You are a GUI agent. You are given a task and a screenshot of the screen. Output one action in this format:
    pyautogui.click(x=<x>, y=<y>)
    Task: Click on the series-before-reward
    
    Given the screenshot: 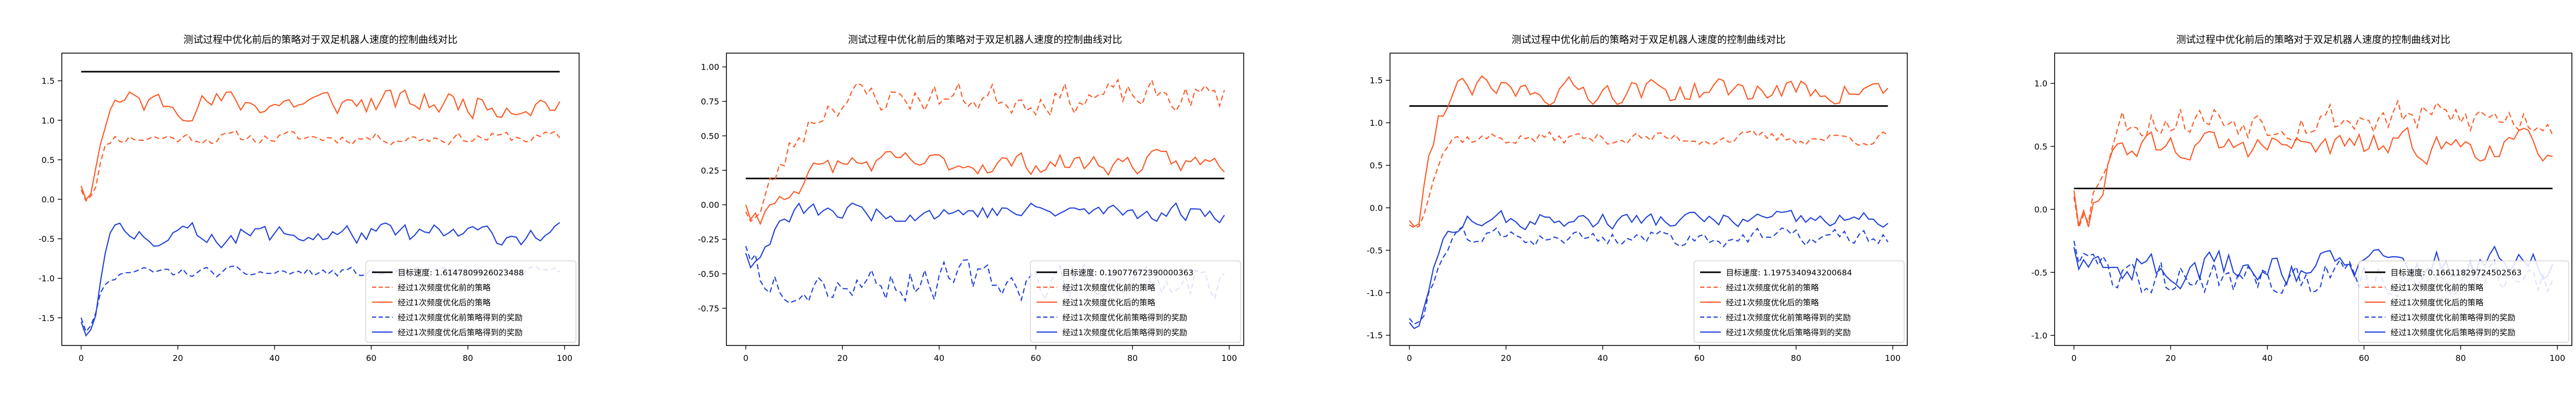 What is the action you would take?
    pyautogui.click(x=1649, y=276)
    